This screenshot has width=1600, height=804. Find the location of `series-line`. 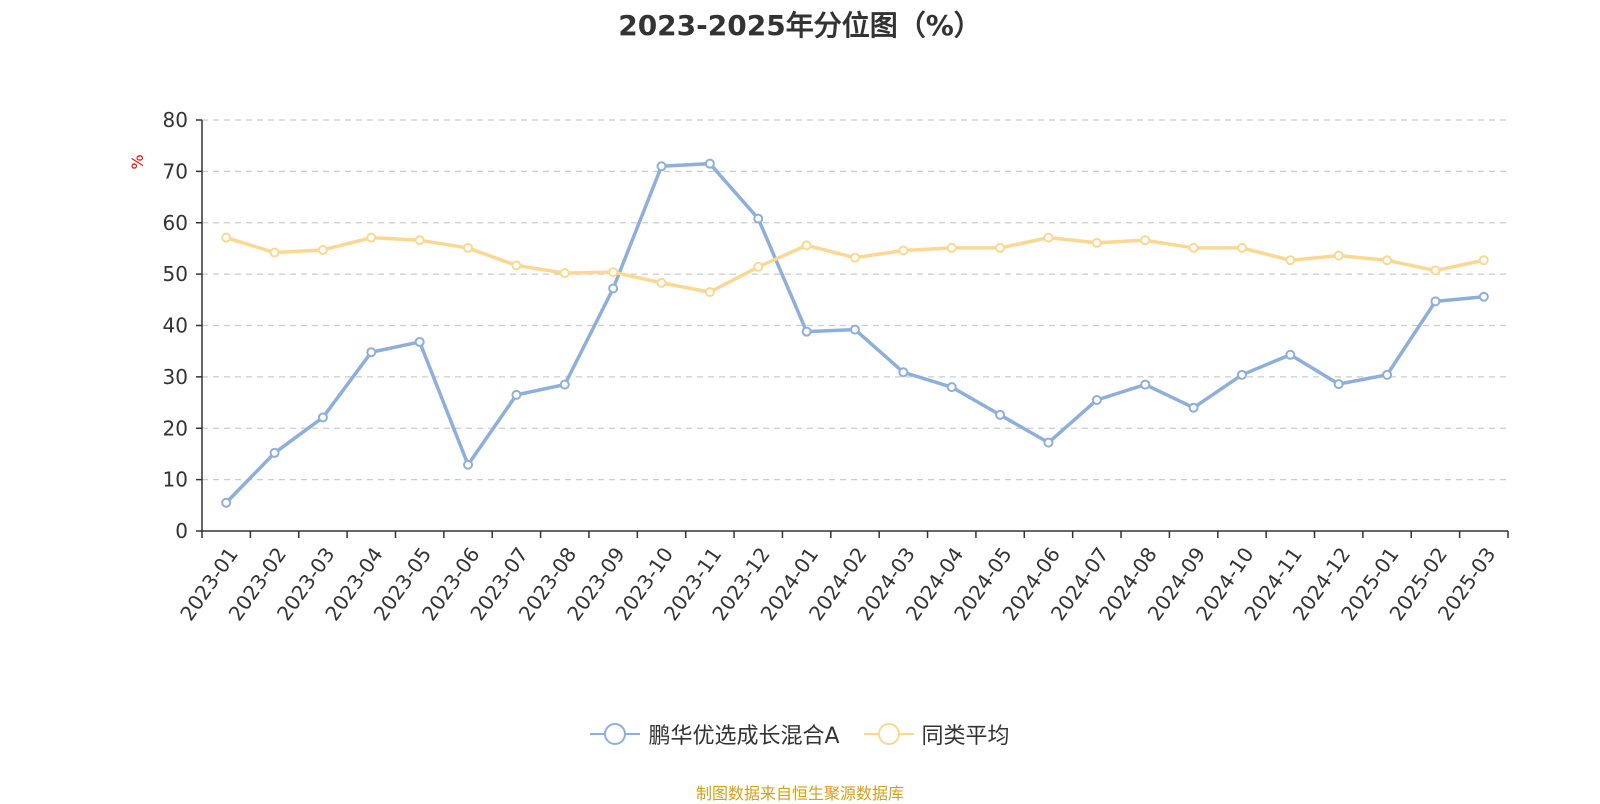

series-line is located at coordinates (855, 264).